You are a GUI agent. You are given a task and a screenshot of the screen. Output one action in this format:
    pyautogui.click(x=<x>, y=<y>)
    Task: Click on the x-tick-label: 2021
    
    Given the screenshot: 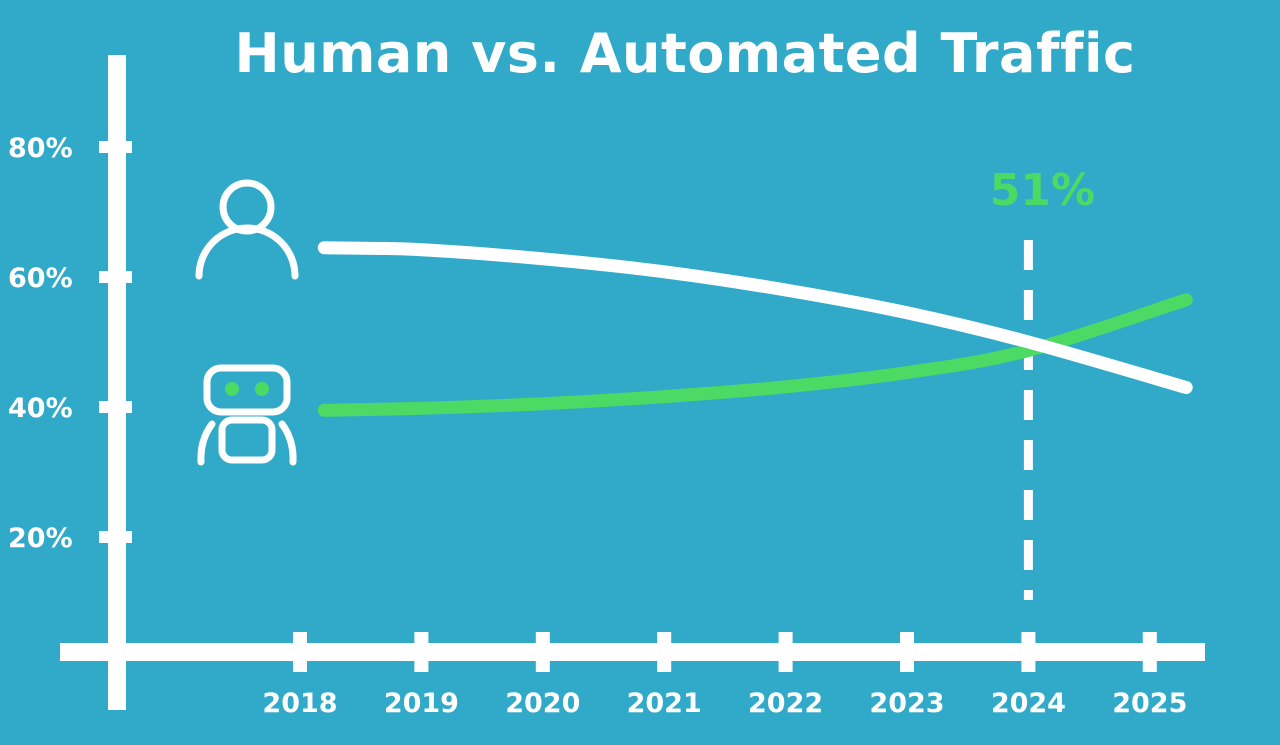 What is the action you would take?
    pyautogui.click(x=664, y=703)
    